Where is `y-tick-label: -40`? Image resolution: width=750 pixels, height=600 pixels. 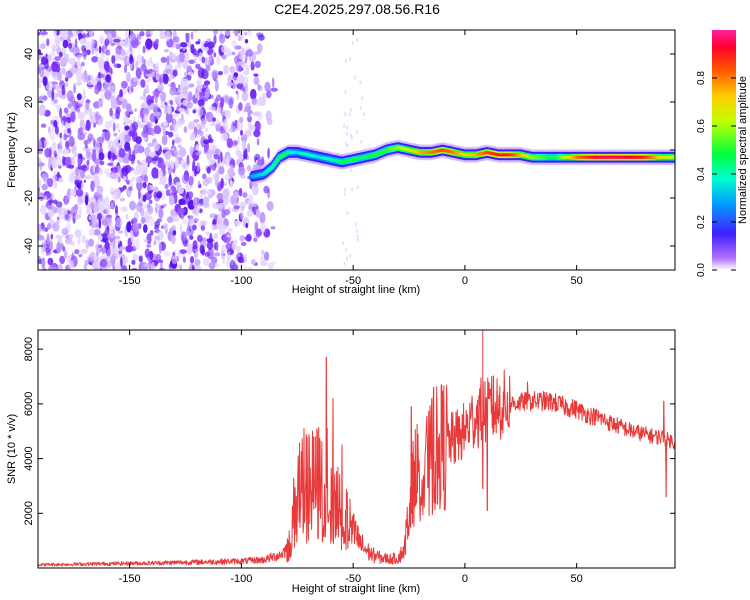
y-tick-label: -40 is located at coordinates (29, 246).